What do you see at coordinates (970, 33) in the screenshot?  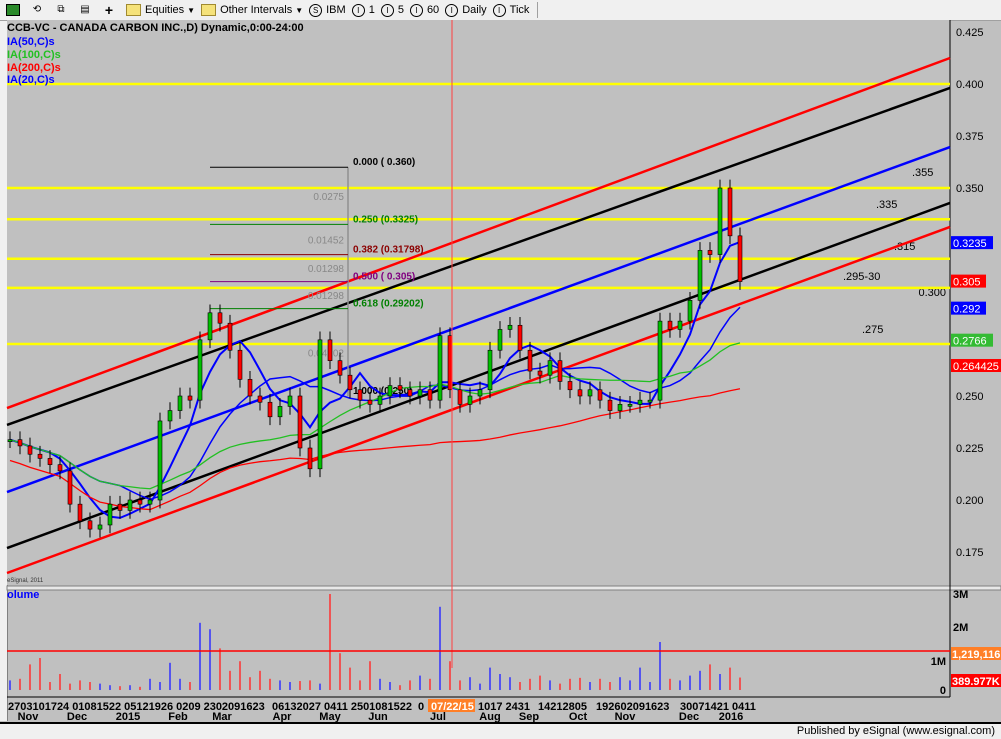 I see `y-tick-label: 0.425` at bounding box center [970, 33].